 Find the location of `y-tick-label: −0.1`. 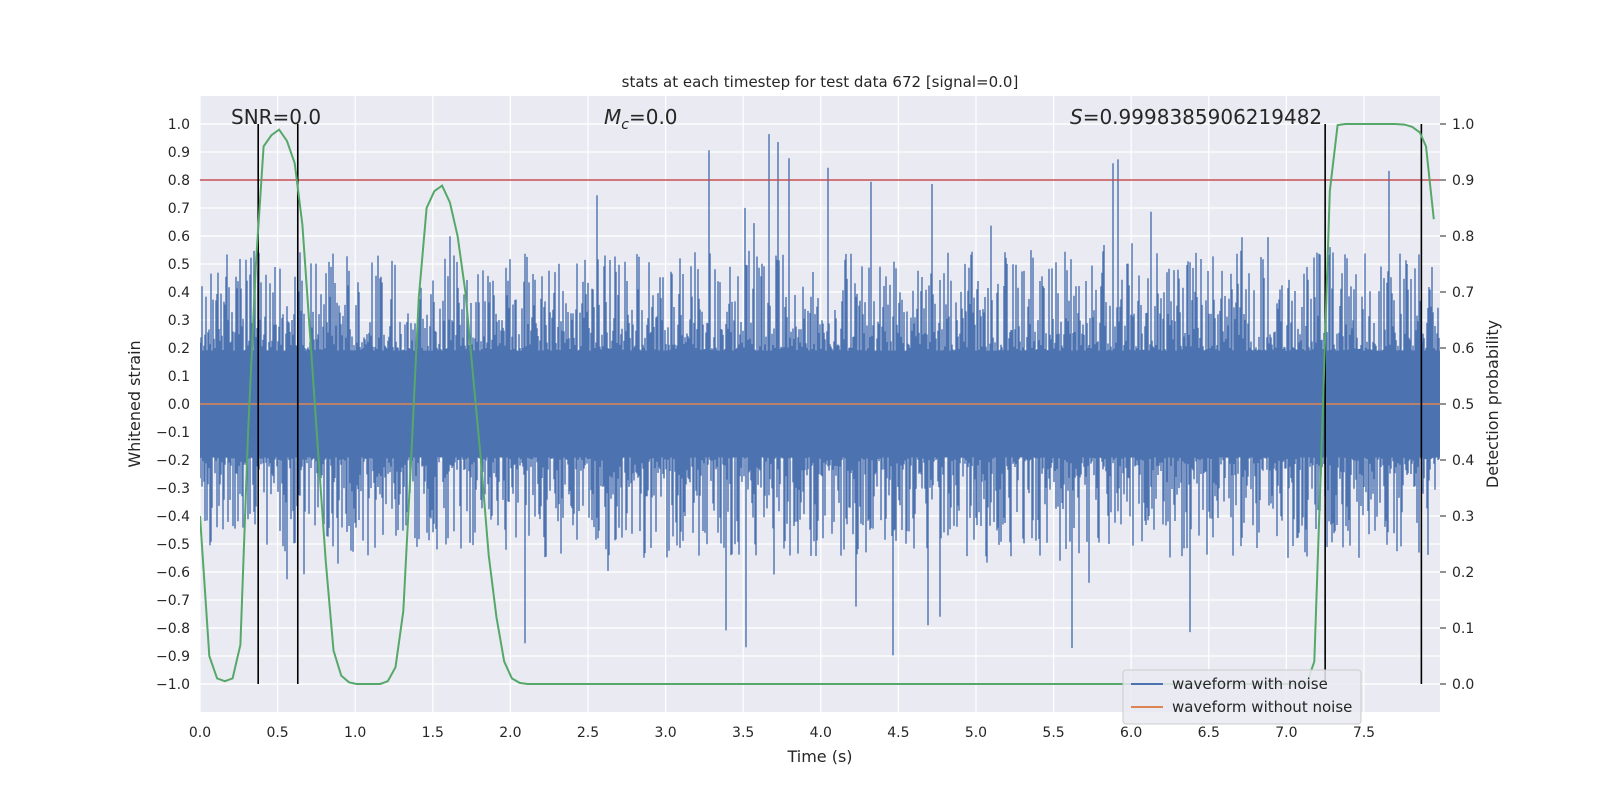

y-tick-label: −0.1 is located at coordinates (173, 433).